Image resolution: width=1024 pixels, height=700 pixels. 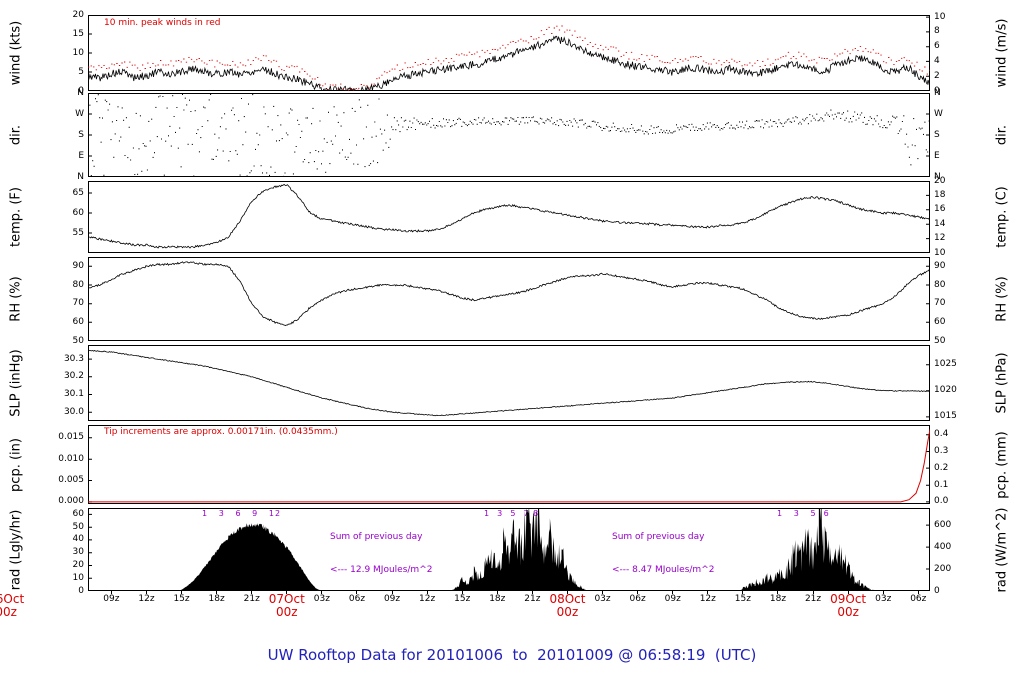 I want to click on y-tick-label-left-rad: 60, so click(x=78, y=513).